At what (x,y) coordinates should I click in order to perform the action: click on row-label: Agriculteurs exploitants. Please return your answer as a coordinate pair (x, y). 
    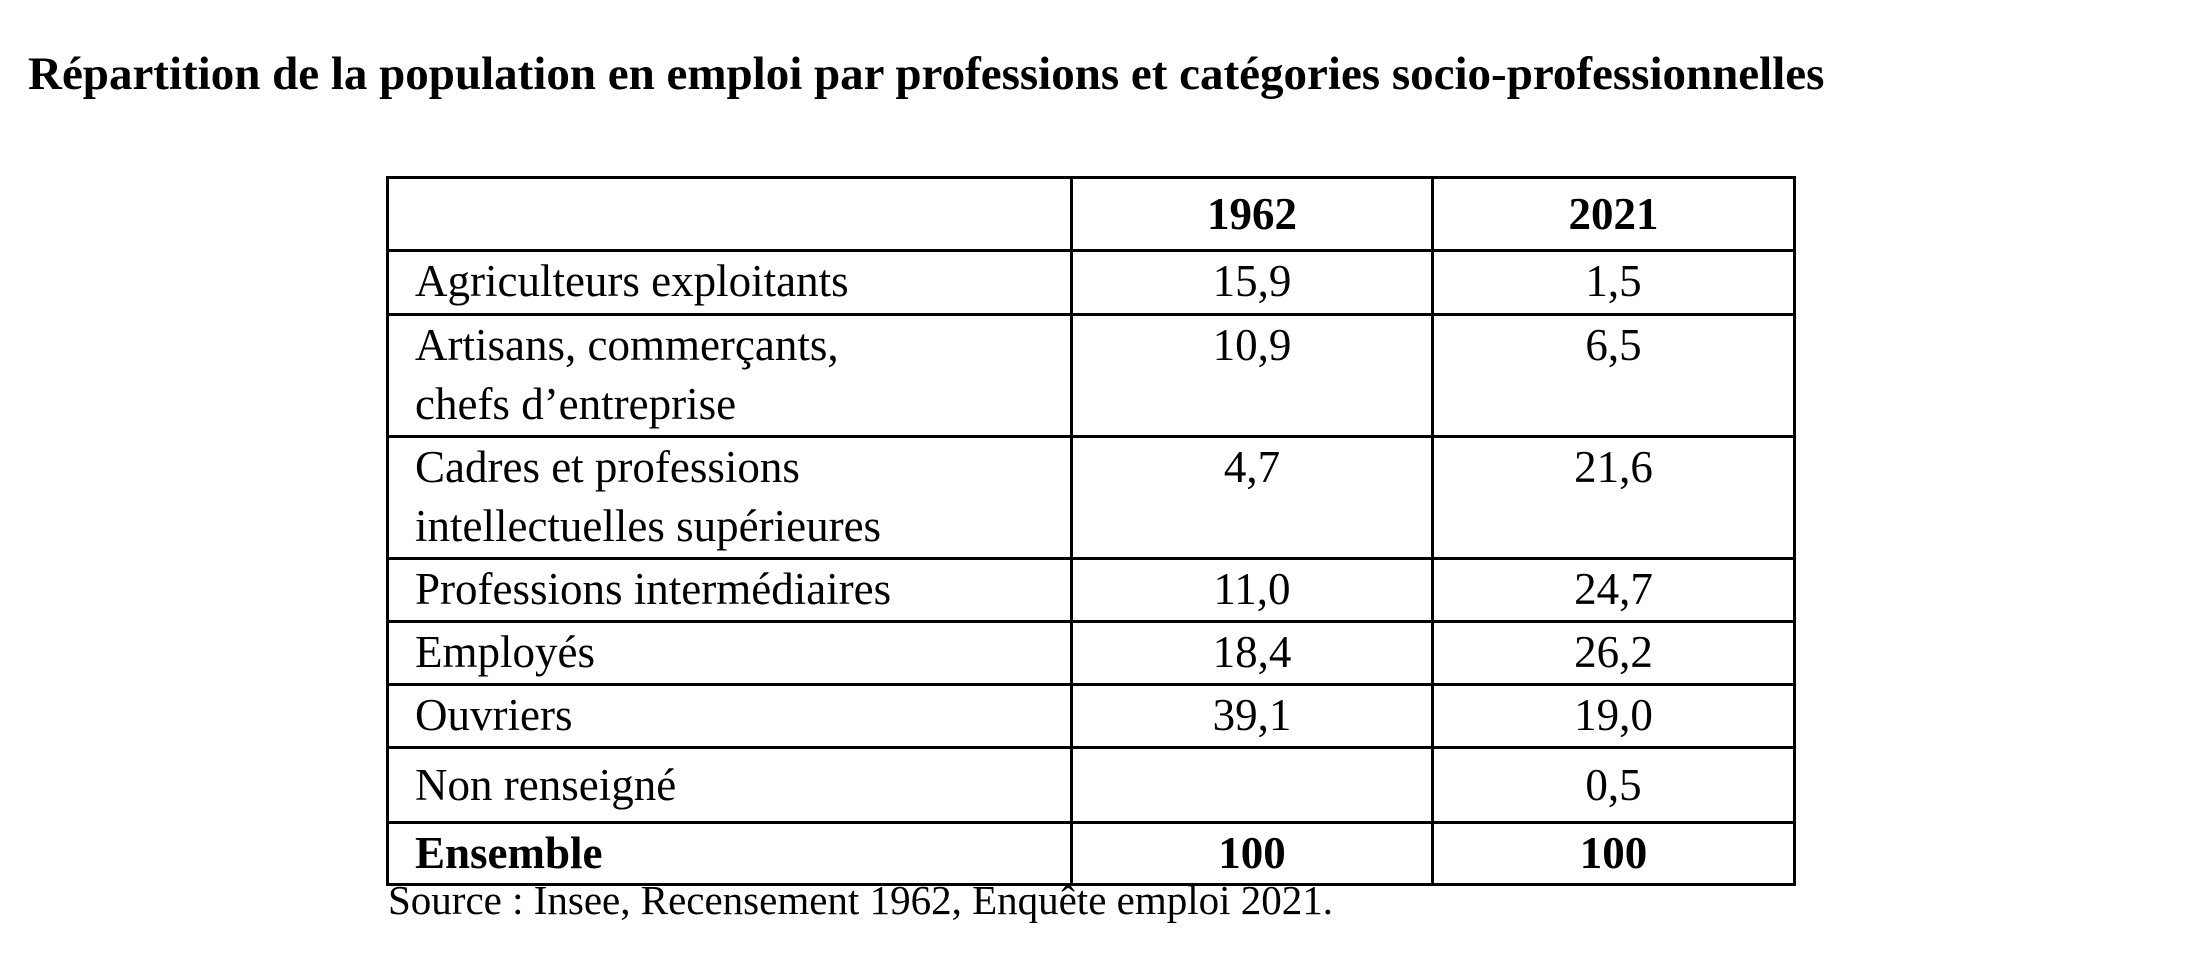
    Looking at the image, I should click on (729, 282).